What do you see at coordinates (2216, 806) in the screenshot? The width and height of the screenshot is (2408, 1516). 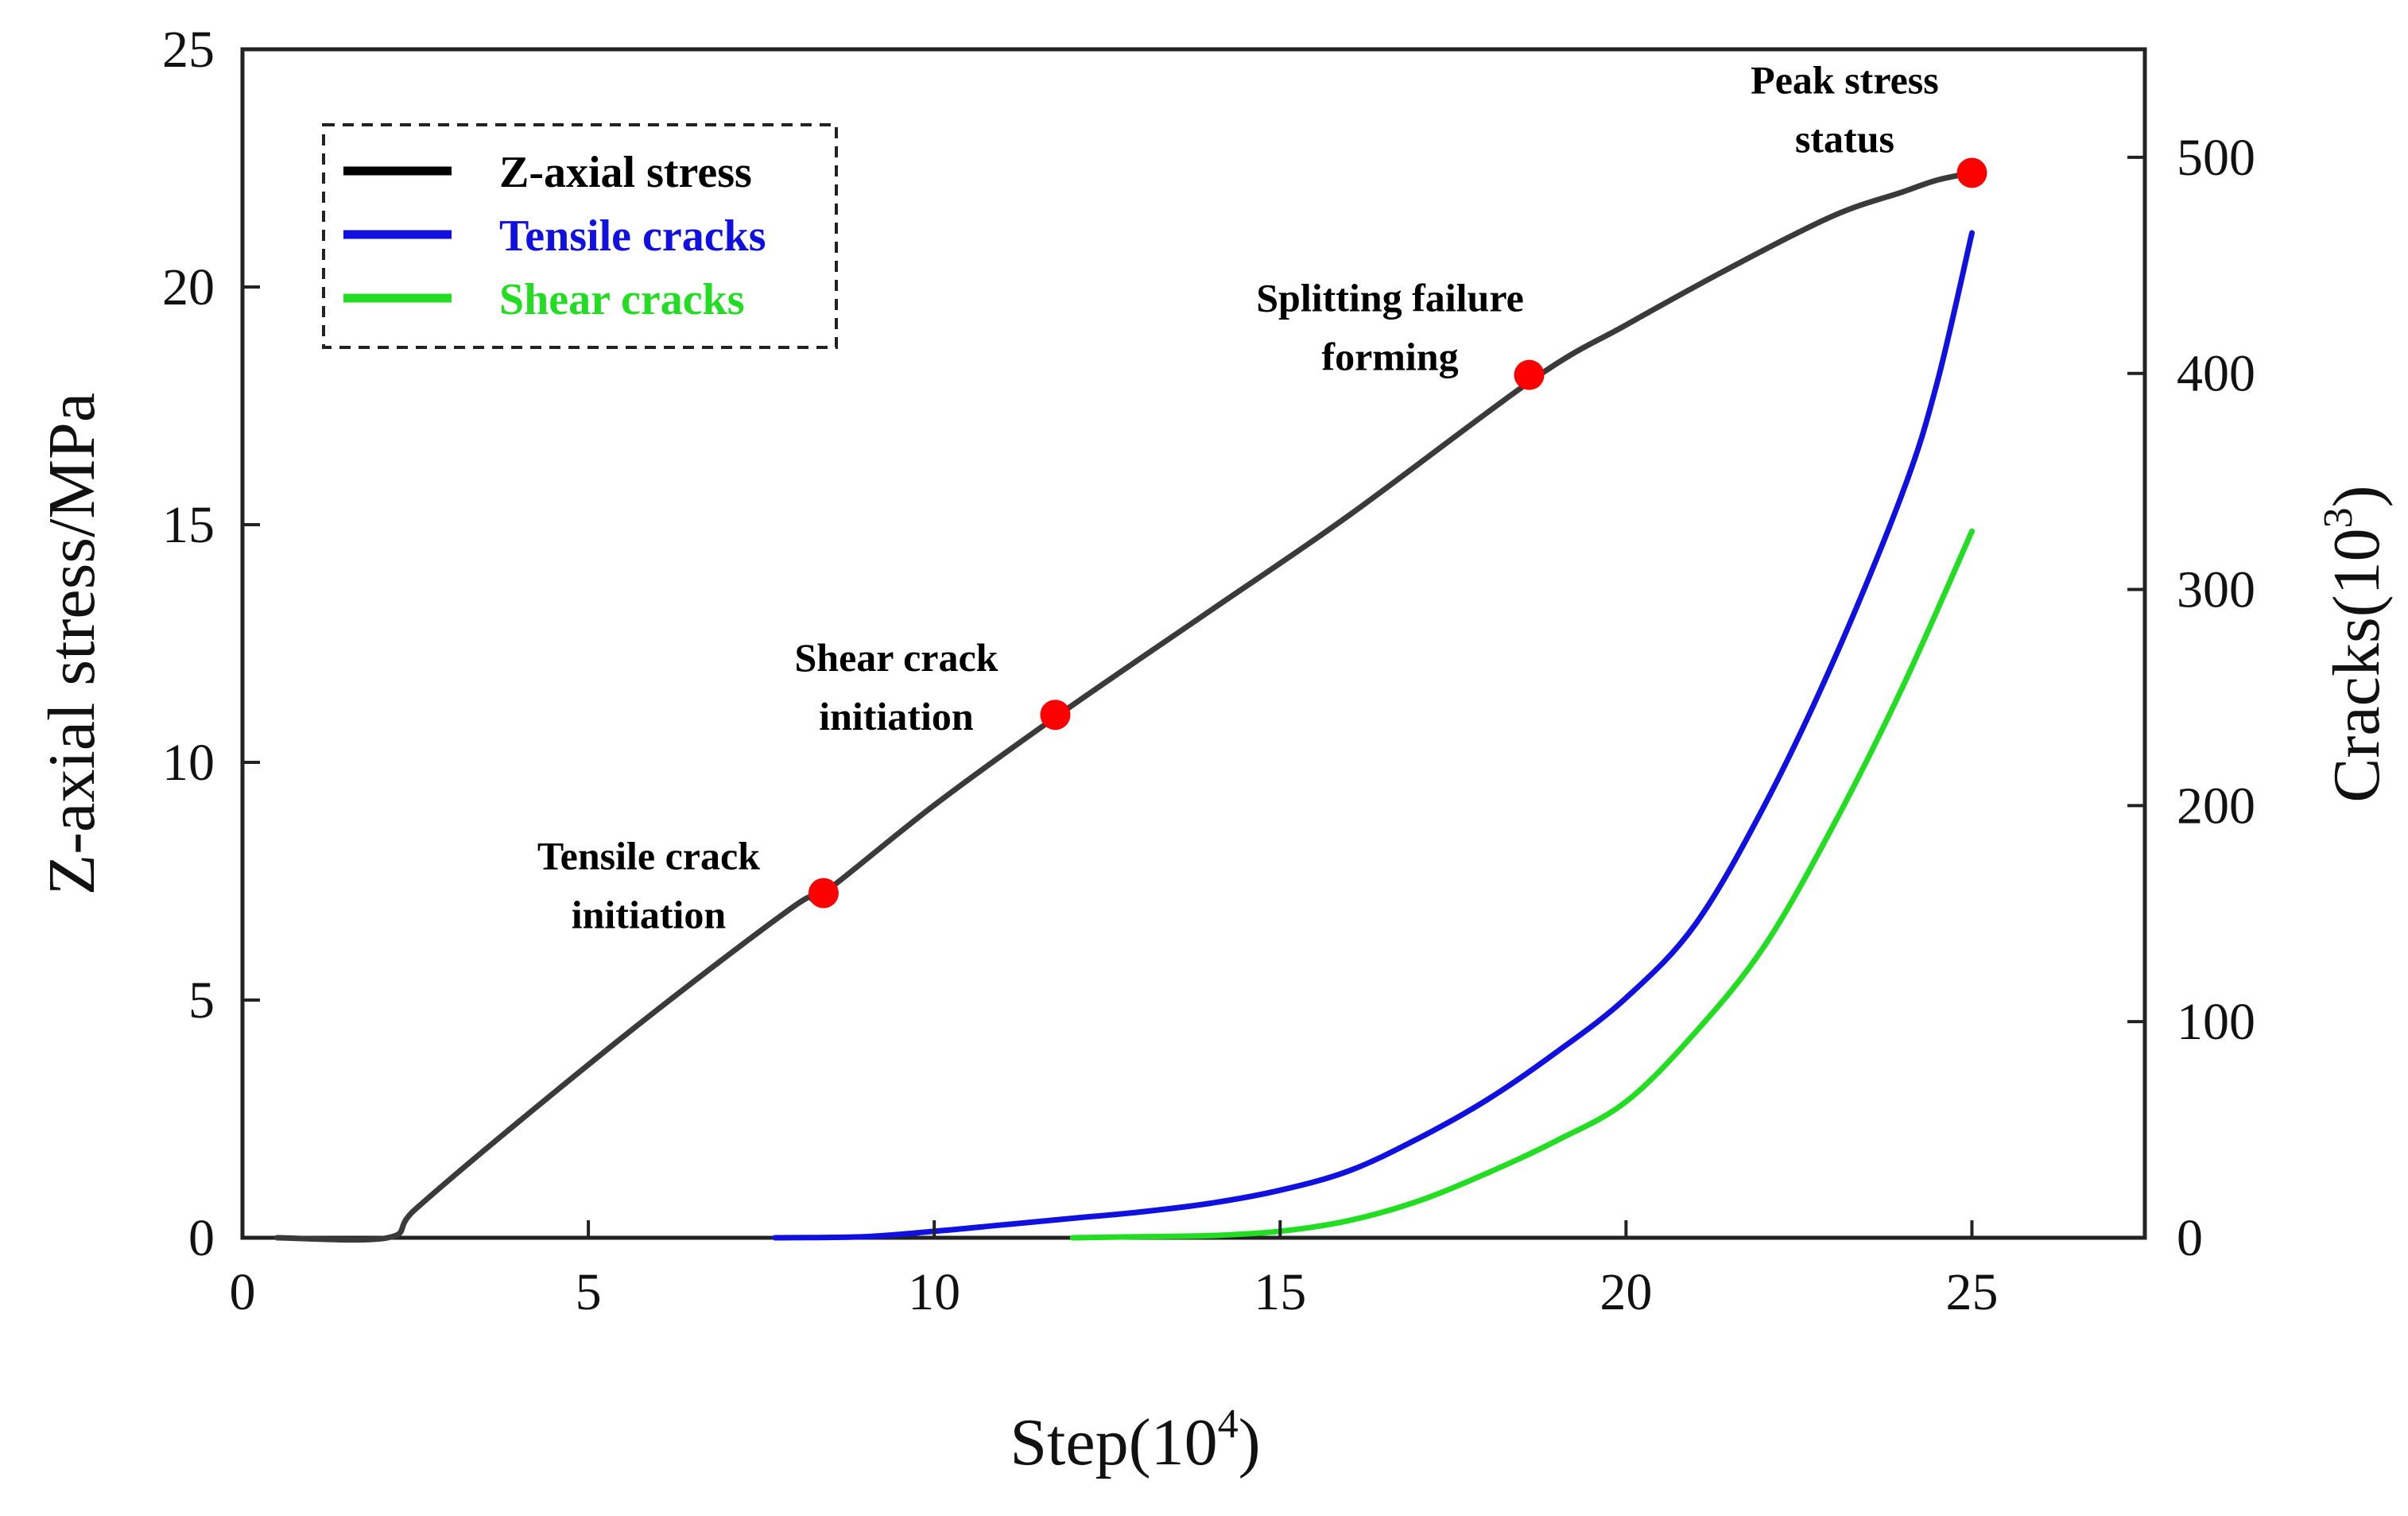 I see `y-right-tick-label-200: 200` at bounding box center [2216, 806].